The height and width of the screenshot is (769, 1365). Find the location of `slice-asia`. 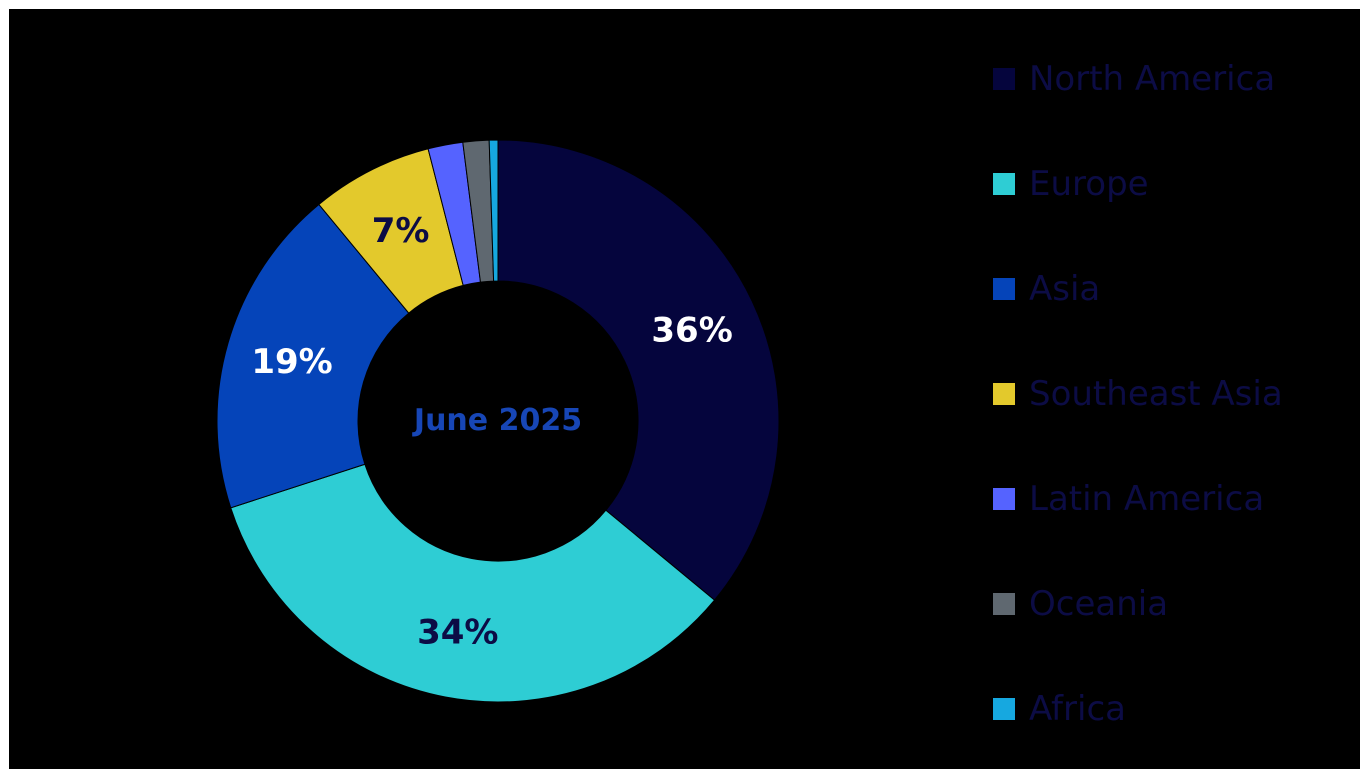

slice-asia is located at coordinates (313, 356).